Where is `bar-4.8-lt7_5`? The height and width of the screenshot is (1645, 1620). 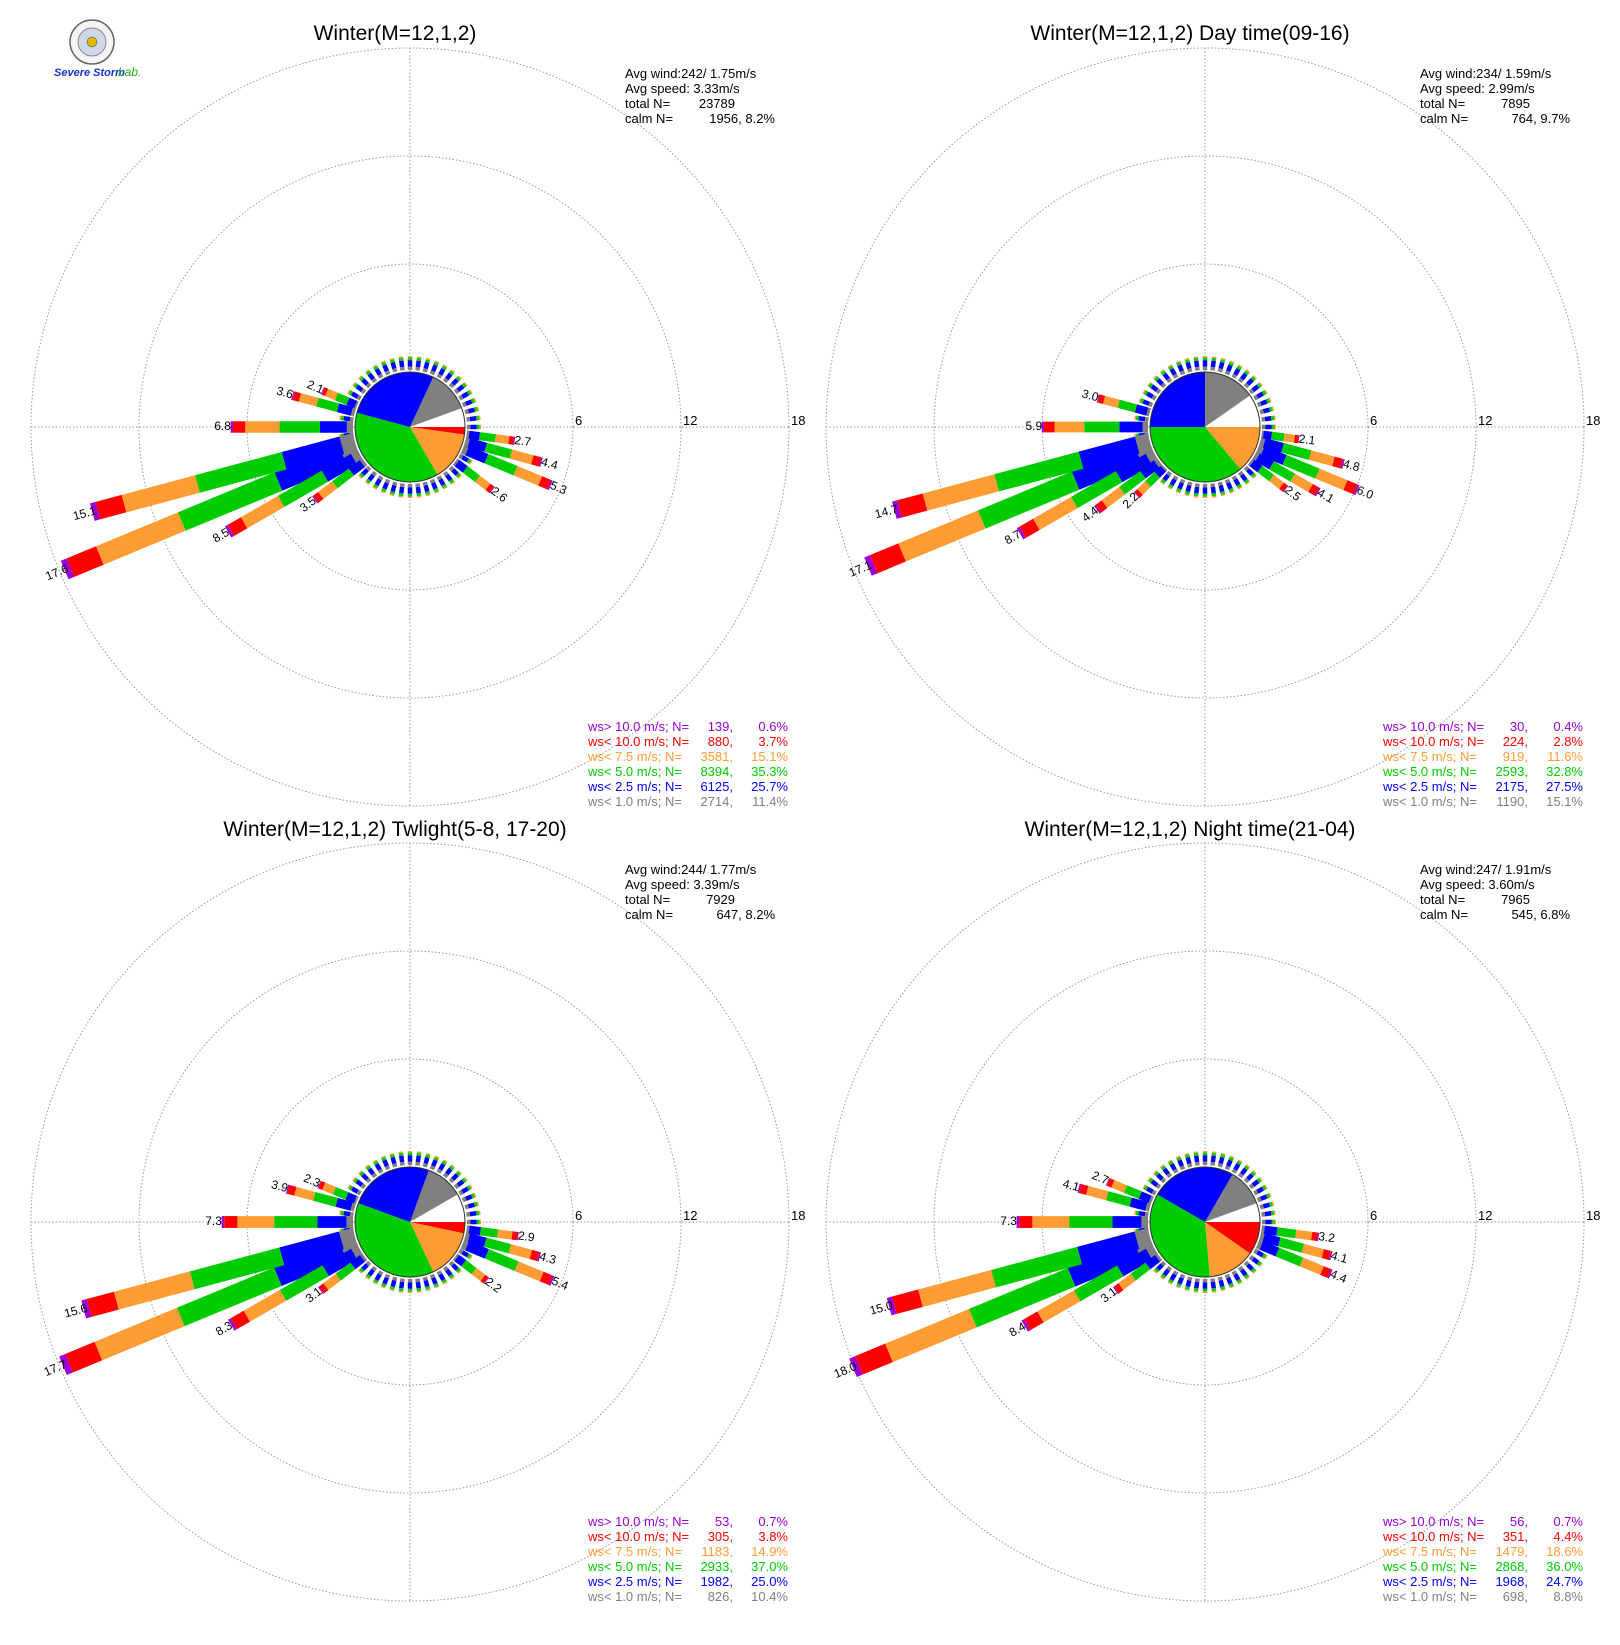 bar-4.8-lt7_5 is located at coordinates (1321, 458).